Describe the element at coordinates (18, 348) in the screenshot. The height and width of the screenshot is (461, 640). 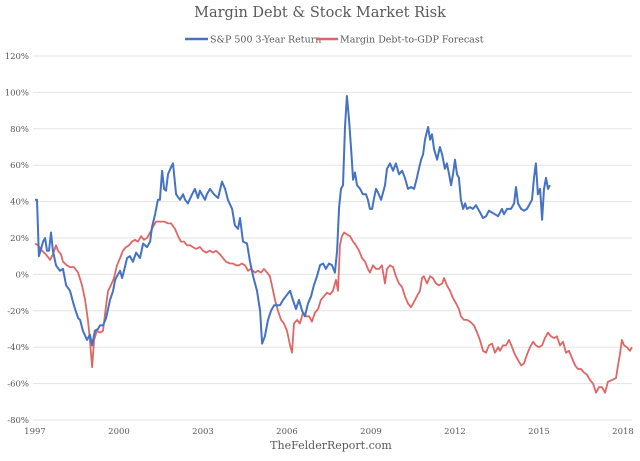
I see `y-tick-label: -40%` at that location.